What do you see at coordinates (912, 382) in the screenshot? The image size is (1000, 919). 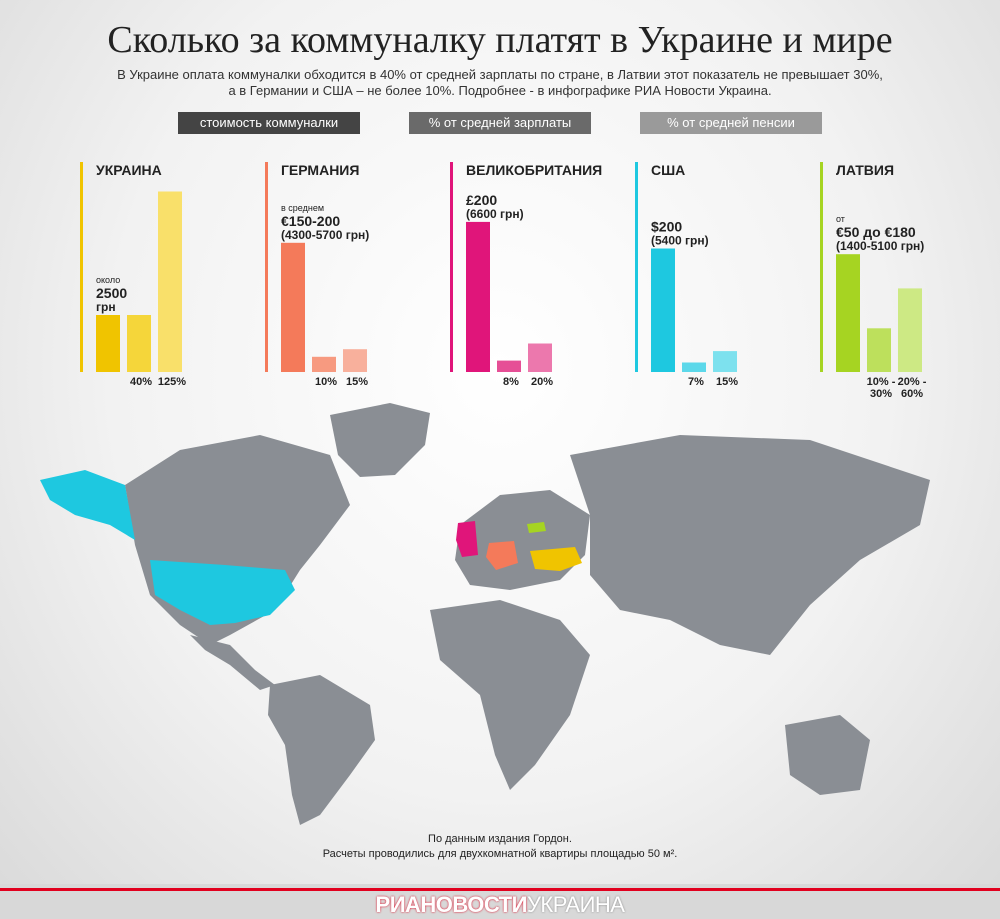 I see `bar-data-label: 20% -` at bounding box center [912, 382].